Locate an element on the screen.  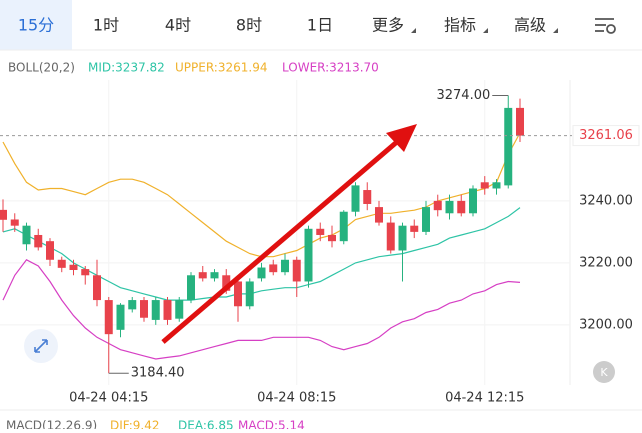
indicator-lower: LOWER:3213.70 is located at coordinates (330, 68).